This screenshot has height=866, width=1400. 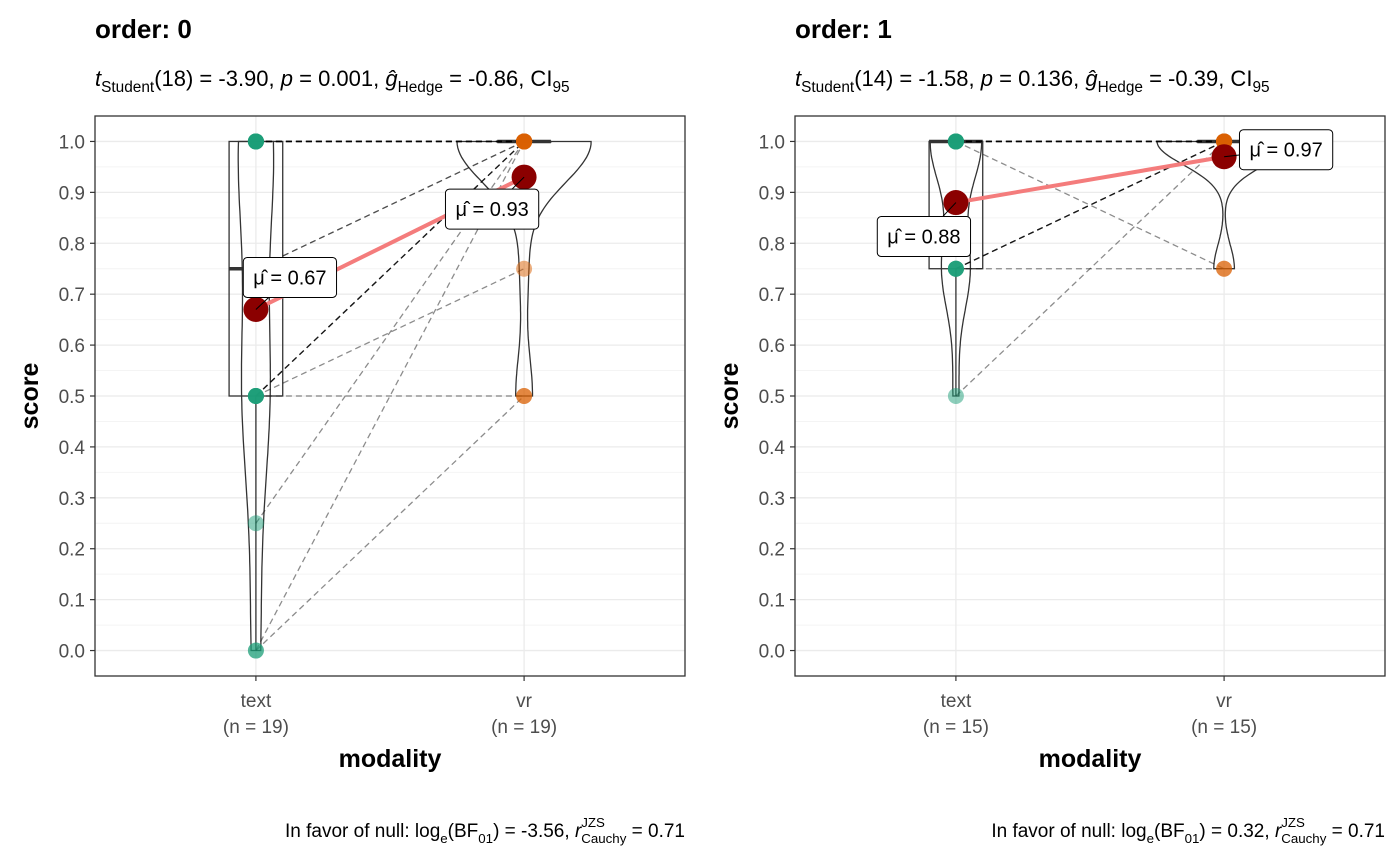 I want to click on rich-text-part: e, so click(x=1150, y=838).